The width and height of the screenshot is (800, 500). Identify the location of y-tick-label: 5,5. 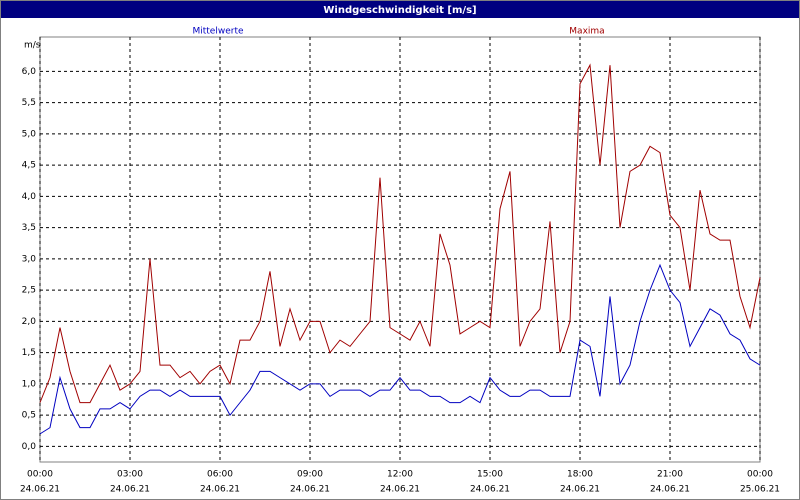
(29, 103).